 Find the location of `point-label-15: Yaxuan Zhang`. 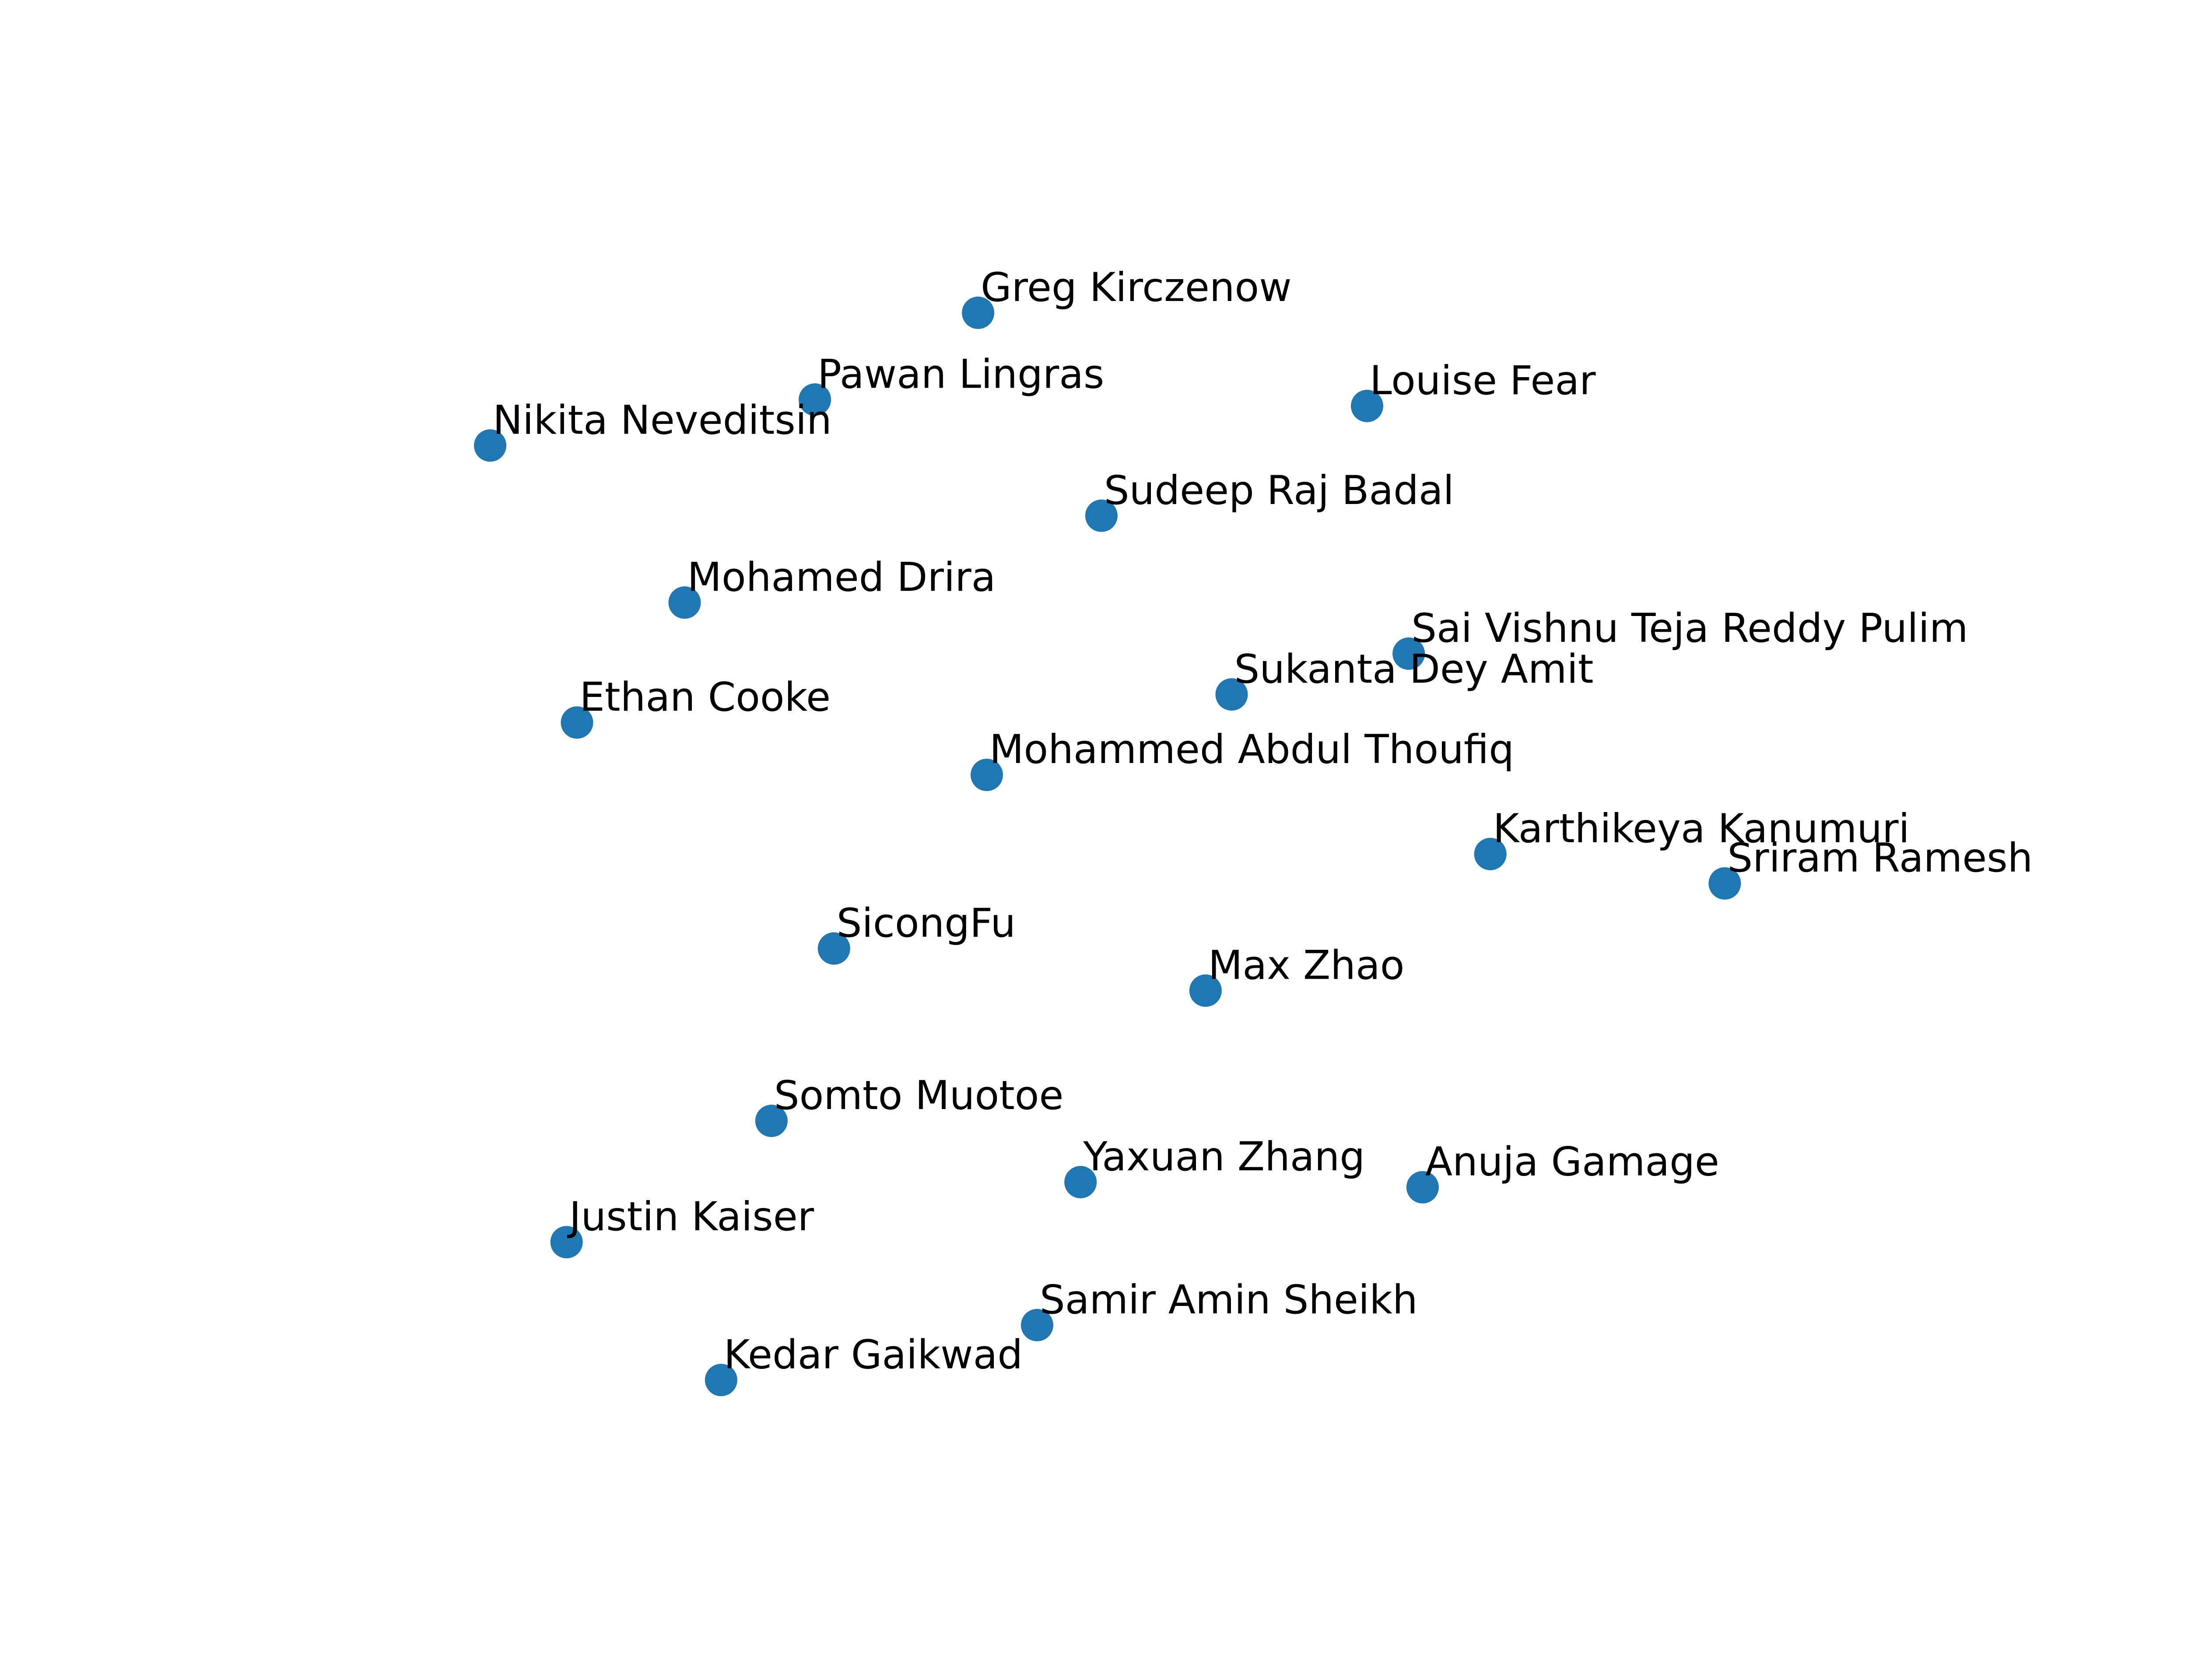

point-label-15: Yaxuan Zhang is located at coordinates (1224, 1157).